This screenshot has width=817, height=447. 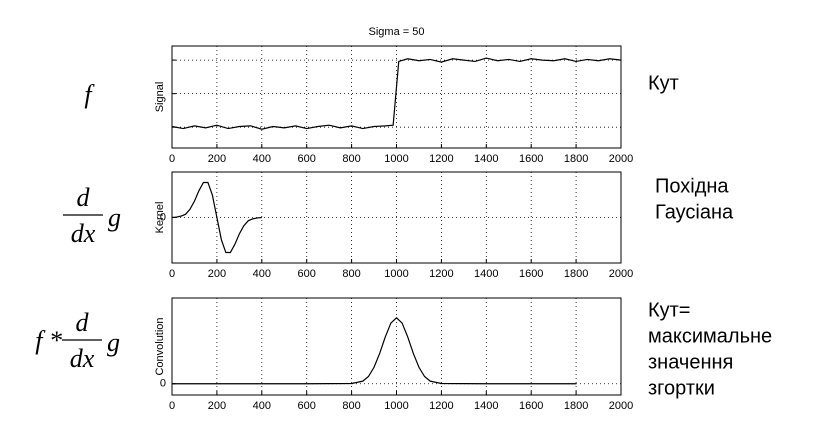 What do you see at coordinates (397, 32) in the screenshot?
I see `chart-title: Sigma = 50` at bounding box center [397, 32].